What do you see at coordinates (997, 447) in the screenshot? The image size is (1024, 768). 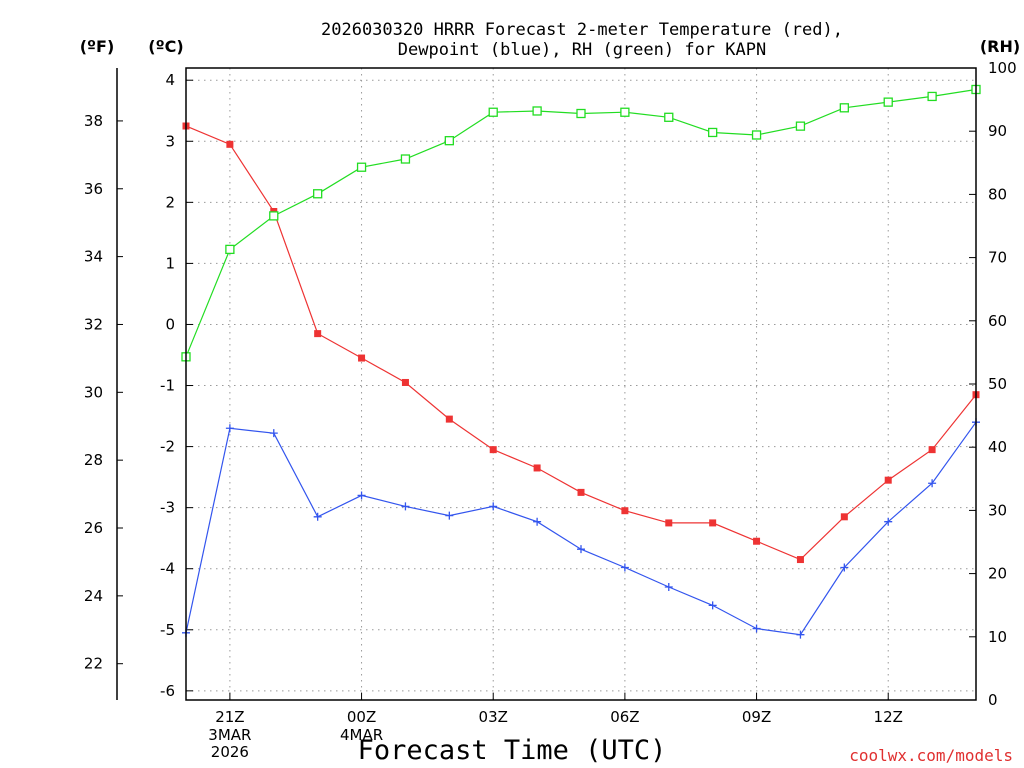 I see `rh-tick-label: 40` at bounding box center [997, 447].